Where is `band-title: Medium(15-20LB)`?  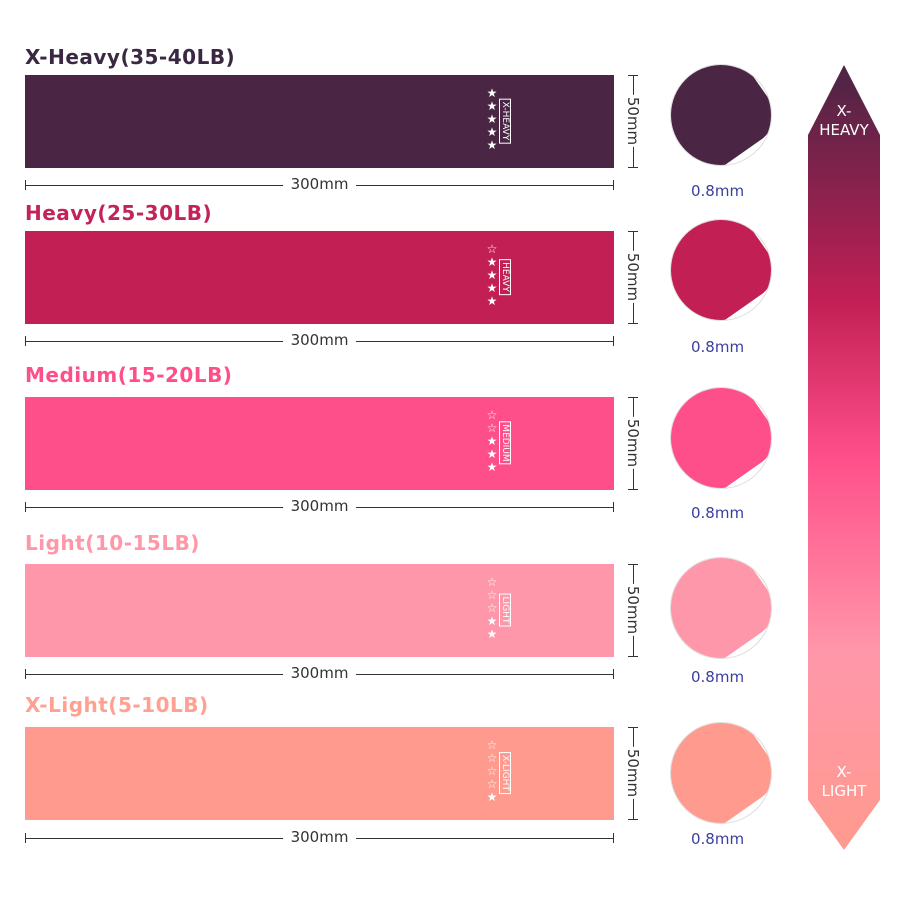
band-title: Medium(15-20LB) is located at coordinates (129, 375).